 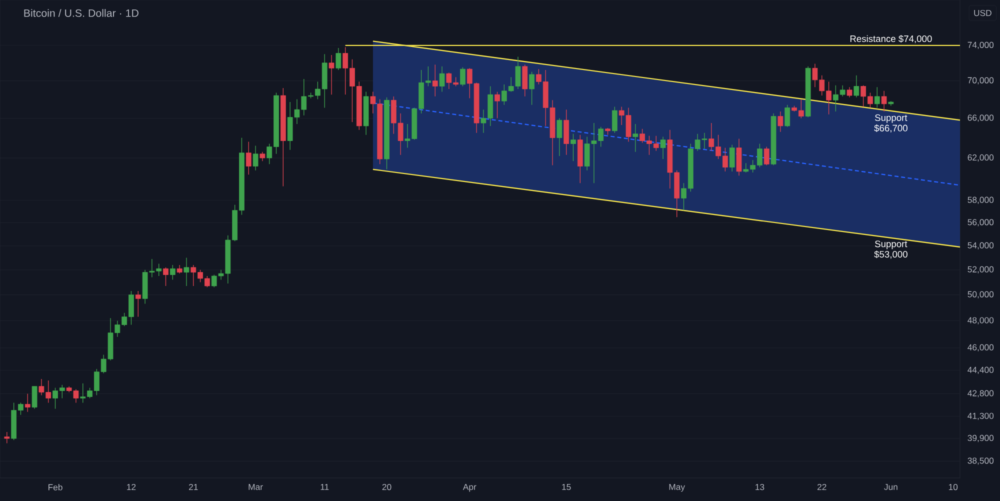 What do you see at coordinates (324, 487) in the screenshot?
I see `x-tick-label: 11` at bounding box center [324, 487].